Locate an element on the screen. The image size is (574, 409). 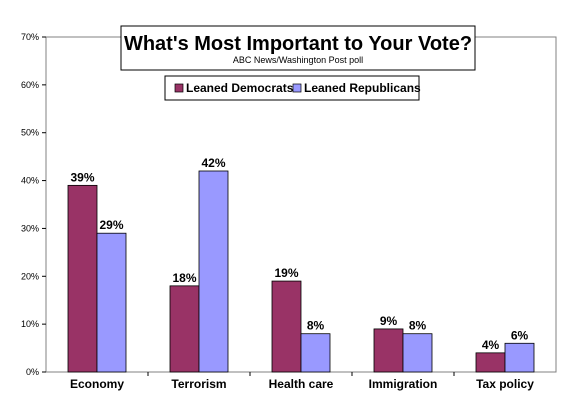
y-tick-label: 0% is located at coordinates (32, 372).